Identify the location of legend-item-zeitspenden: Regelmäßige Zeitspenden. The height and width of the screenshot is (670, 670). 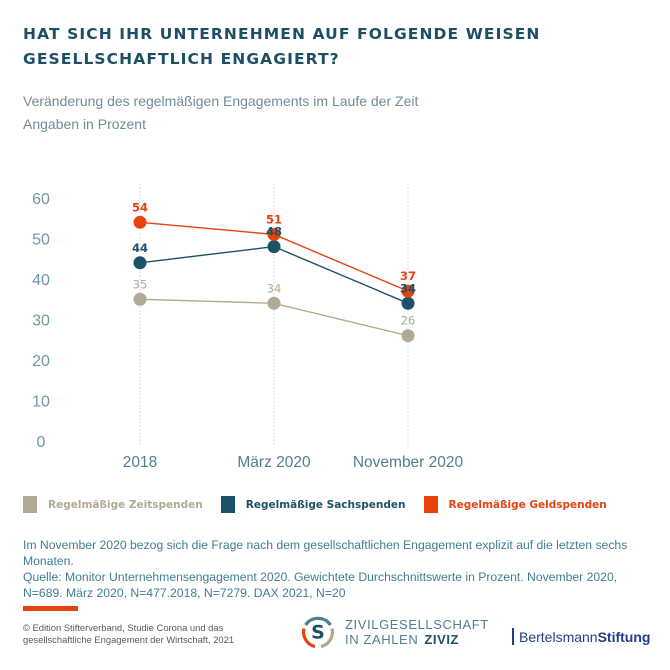
(113, 504).